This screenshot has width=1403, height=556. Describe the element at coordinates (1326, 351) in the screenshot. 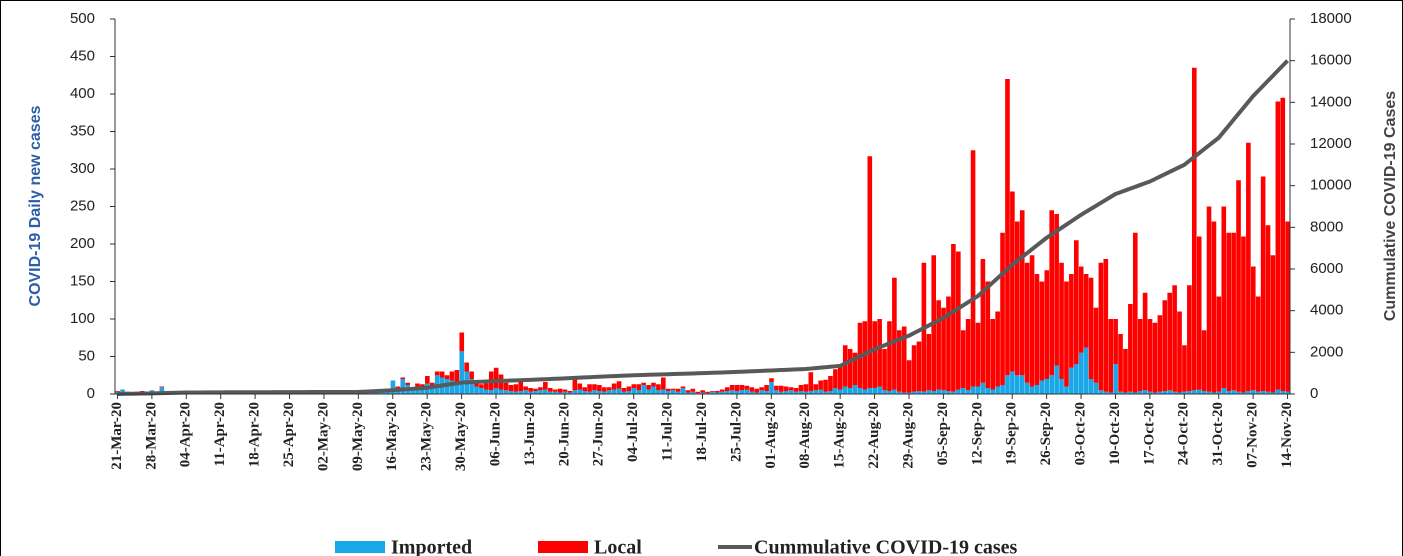

I see `y2-tick-label: 2000` at that location.